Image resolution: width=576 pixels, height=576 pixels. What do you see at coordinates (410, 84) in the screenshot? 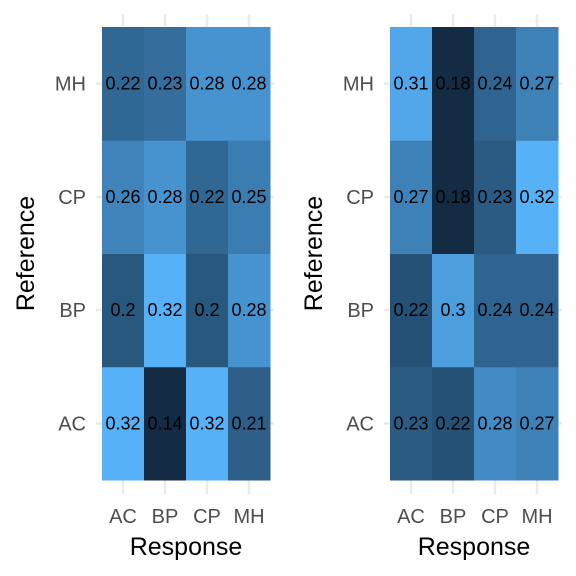
I see `cell-value-label: 0.31` at bounding box center [410, 84].